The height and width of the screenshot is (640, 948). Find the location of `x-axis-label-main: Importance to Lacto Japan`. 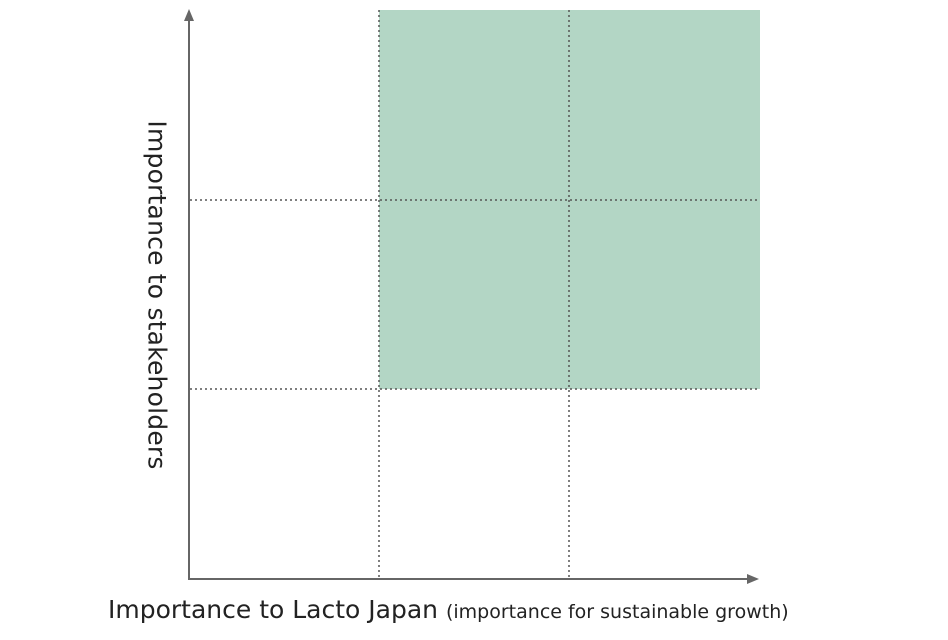

x-axis-label-main: Importance to Lacto Japan is located at coordinates (273, 609).